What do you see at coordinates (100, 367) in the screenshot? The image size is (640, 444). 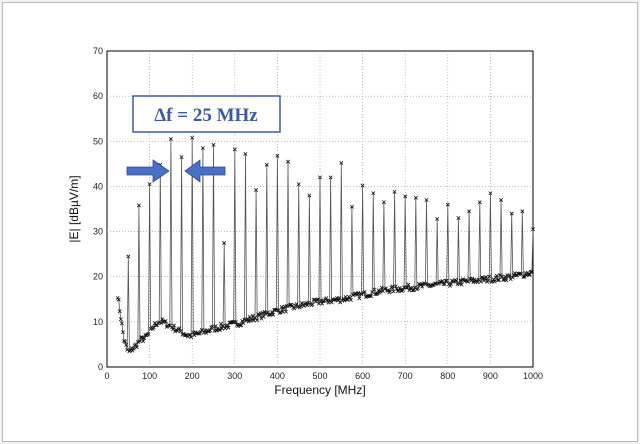 I see `y-tick-label: 0` at bounding box center [100, 367].